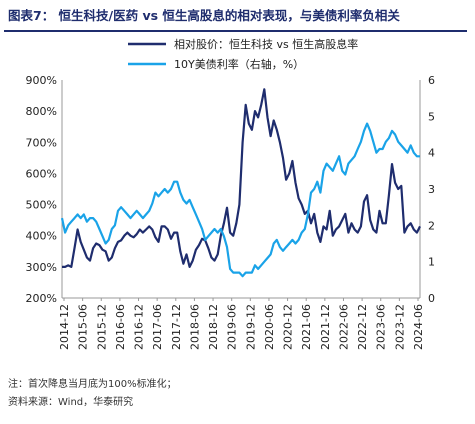  What do you see at coordinates (431, 80) in the screenshot?
I see `y-right-tick-label: 6` at bounding box center [431, 80].